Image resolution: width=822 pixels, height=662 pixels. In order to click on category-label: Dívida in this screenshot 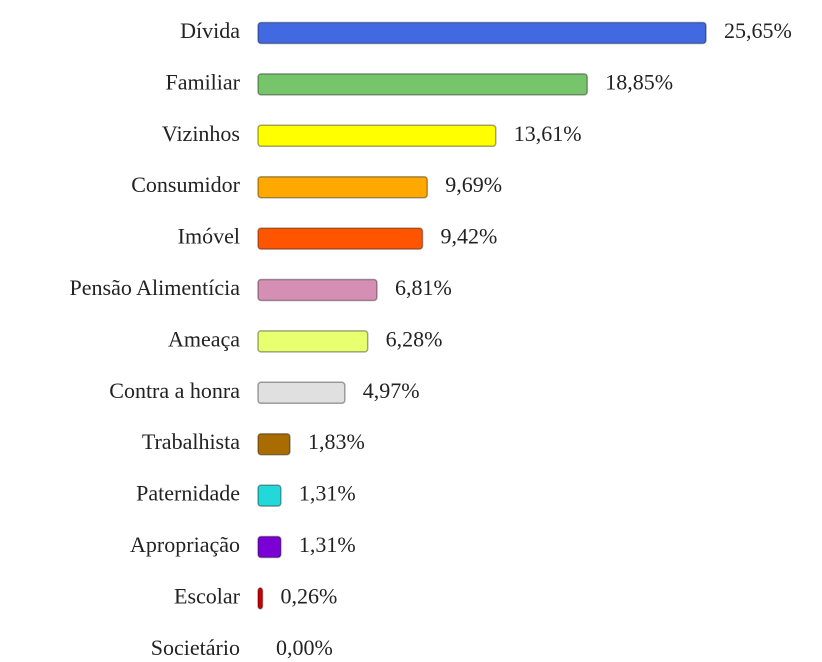, I will do `click(210, 30)`.